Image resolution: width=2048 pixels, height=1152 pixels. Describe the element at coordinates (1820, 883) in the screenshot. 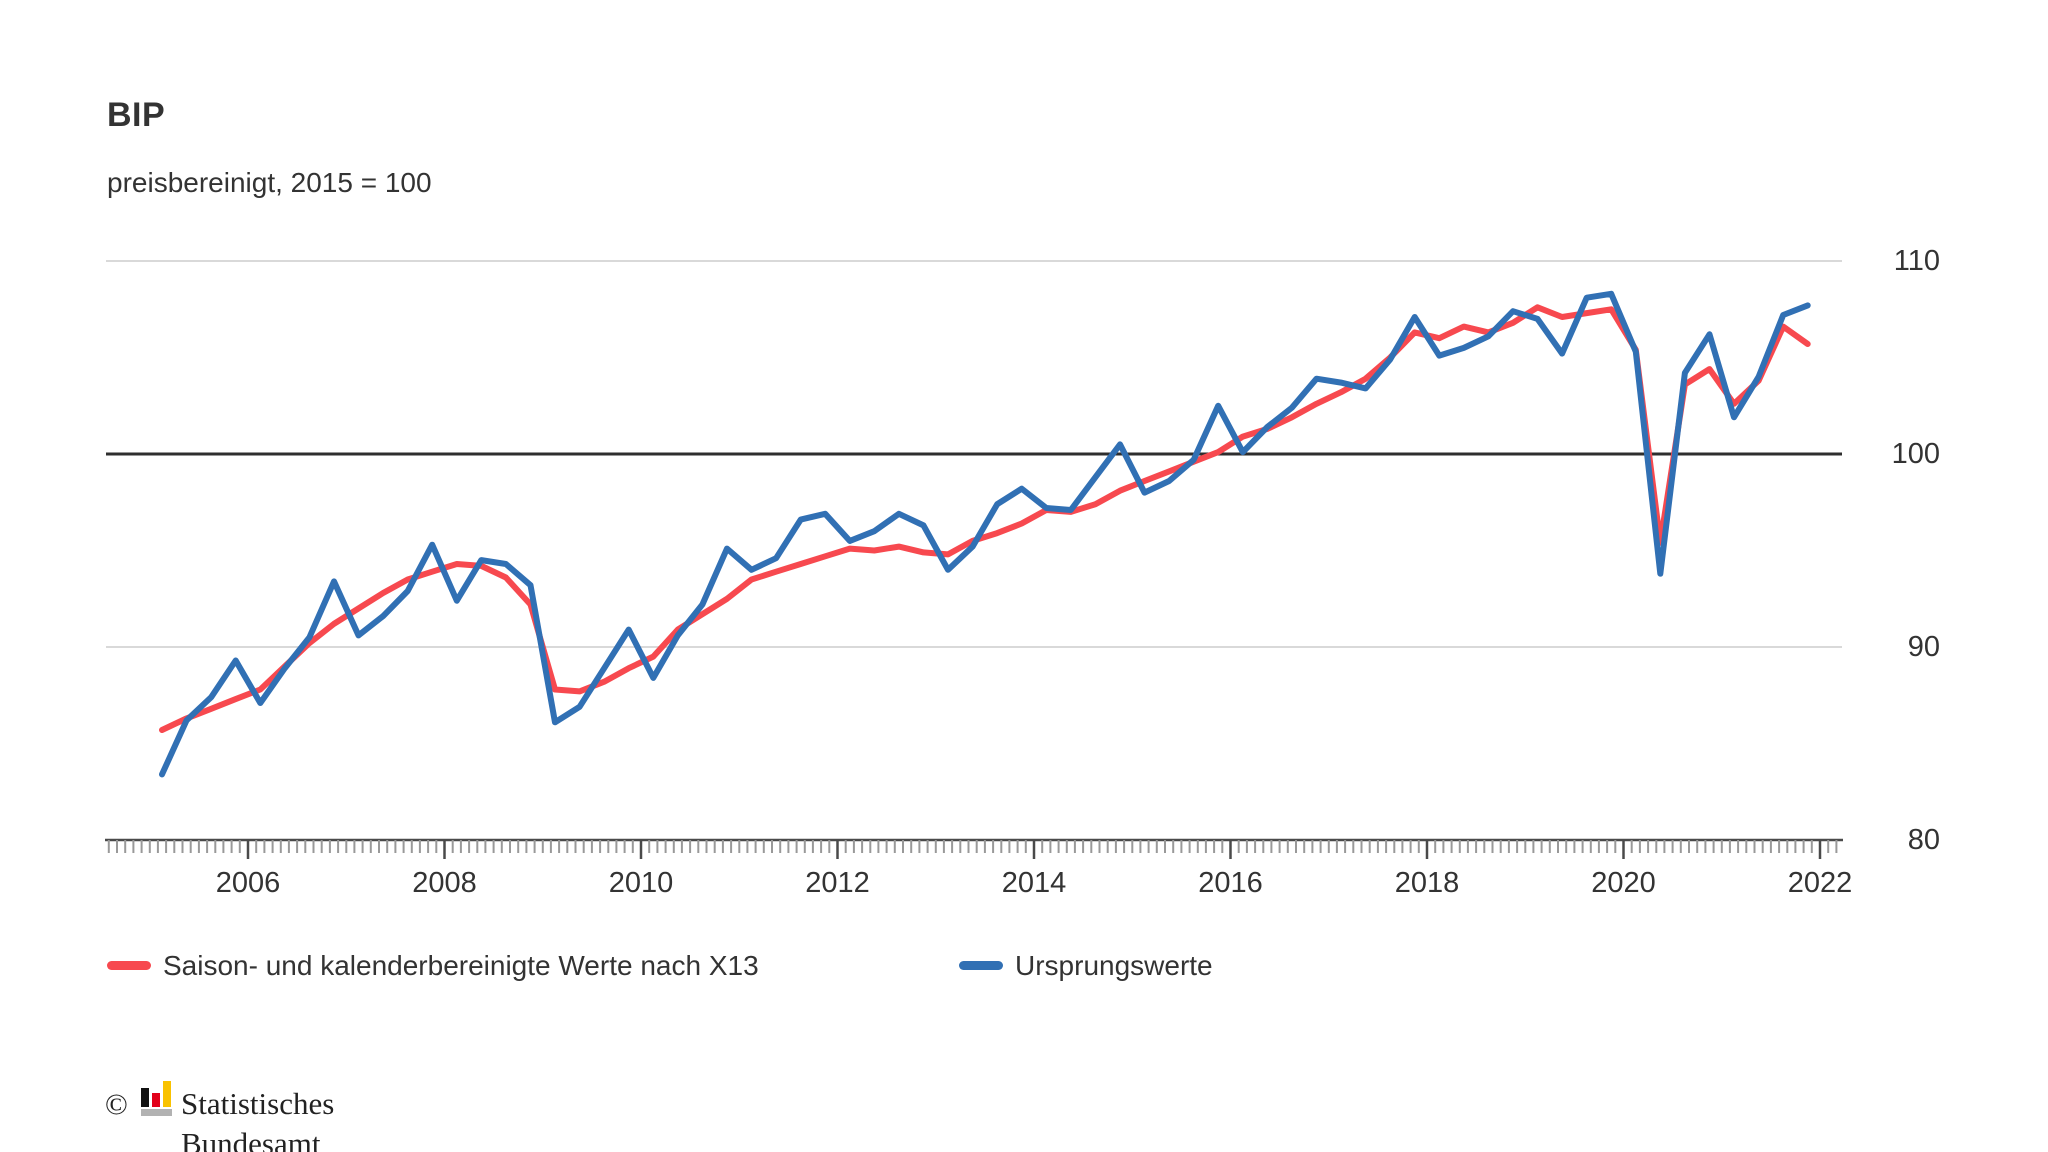

I see `x-axis-label-2022: 2022` at that location.